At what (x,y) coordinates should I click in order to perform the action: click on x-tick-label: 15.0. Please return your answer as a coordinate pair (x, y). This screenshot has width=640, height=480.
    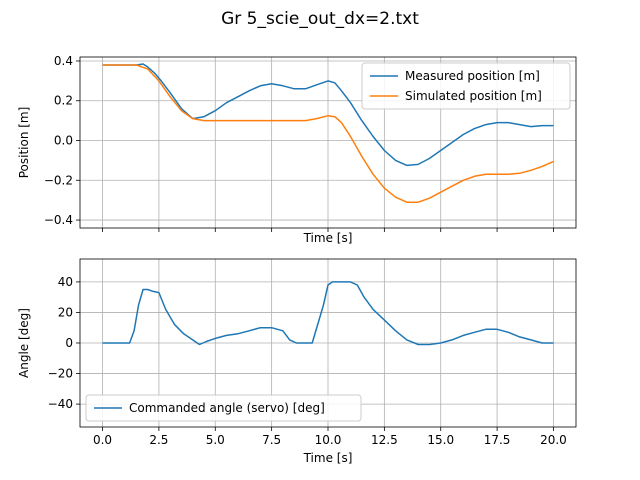
    Looking at the image, I should click on (440, 440).